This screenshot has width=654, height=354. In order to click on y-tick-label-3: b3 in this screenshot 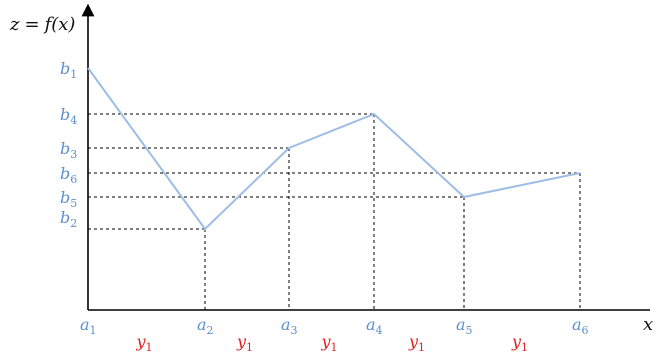, I will do `click(68, 150)`.